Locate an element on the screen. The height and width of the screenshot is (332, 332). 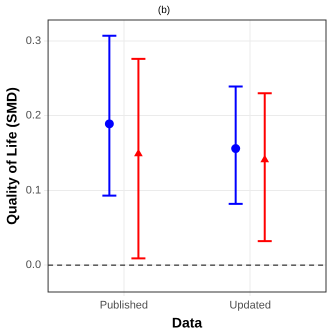
x-tick-label: Updated is located at coordinates (250, 306).